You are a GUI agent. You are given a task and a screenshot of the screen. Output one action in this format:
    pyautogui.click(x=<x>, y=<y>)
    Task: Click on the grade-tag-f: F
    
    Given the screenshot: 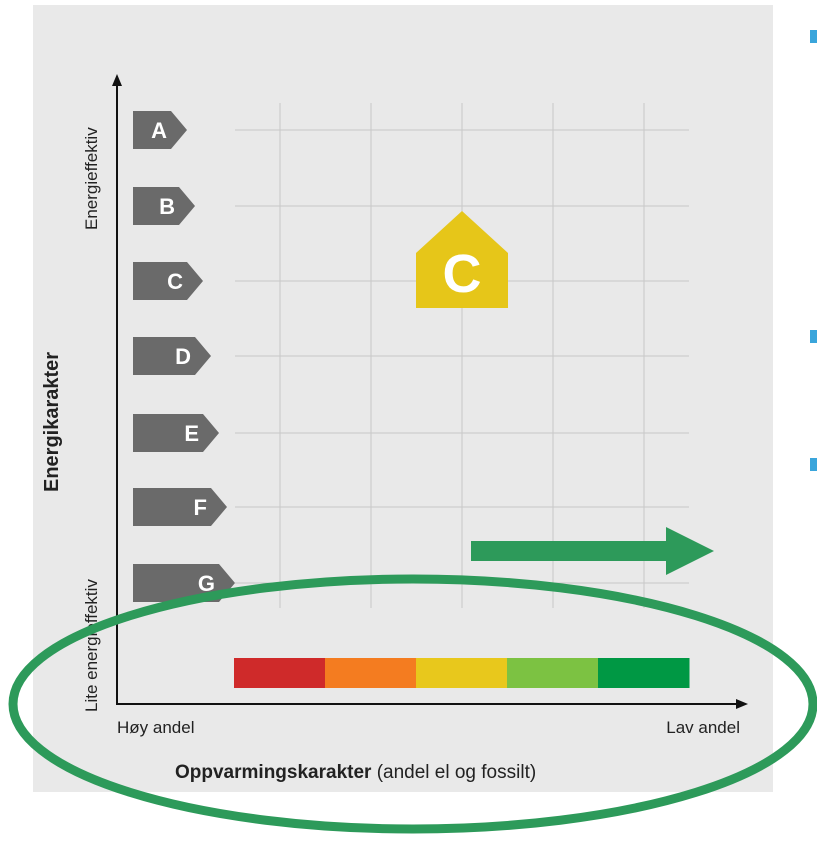 What is the action you would take?
    pyautogui.click(x=180, y=507)
    